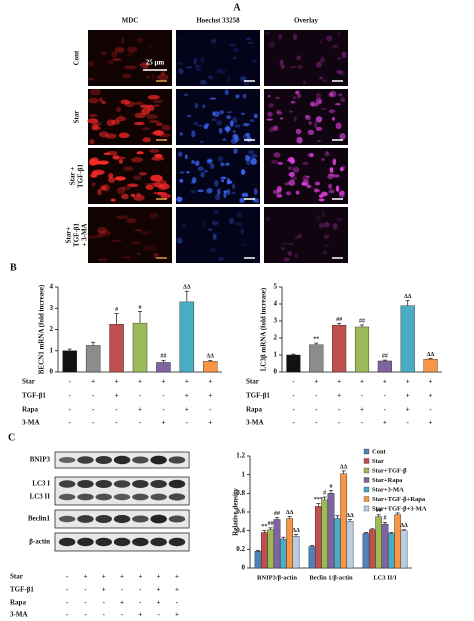 The image size is (474, 621). Describe the element at coordinates (318, 500) in the screenshot. I see `annotation: ***` at that location.